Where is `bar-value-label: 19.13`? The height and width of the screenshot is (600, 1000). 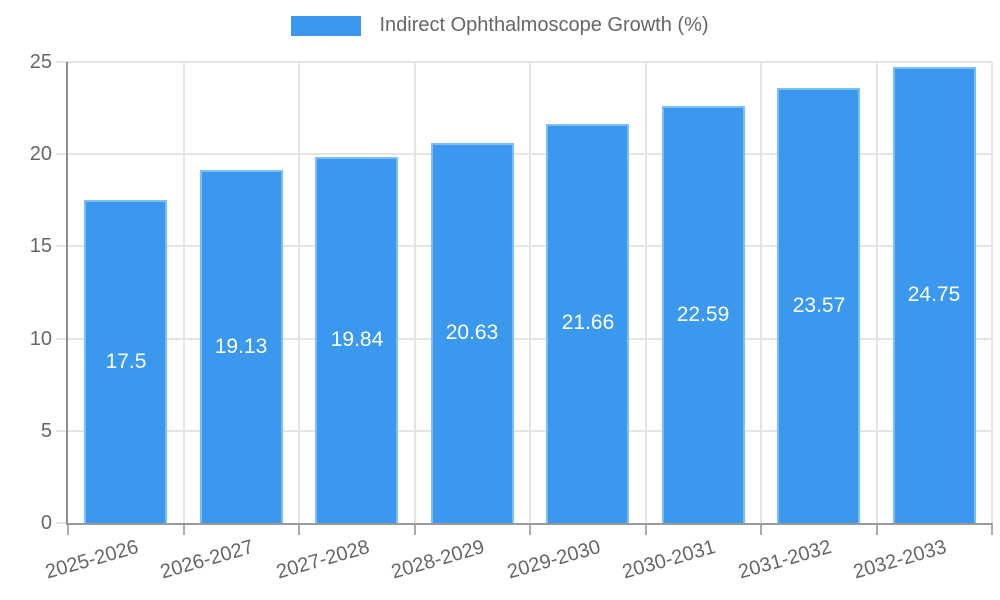 bar-value-label: 19.13 is located at coordinates (241, 346).